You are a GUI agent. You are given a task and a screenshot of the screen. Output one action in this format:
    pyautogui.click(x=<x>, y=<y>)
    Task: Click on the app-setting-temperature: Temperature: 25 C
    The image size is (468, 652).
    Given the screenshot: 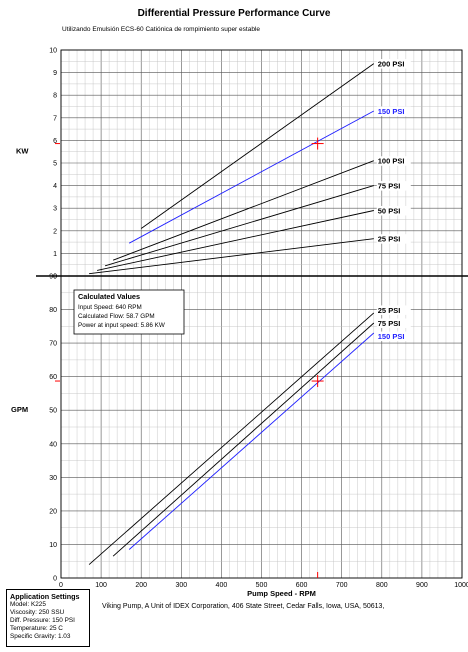 What is the action you would take?
    pyautogui.click(x=36, y=629)
    